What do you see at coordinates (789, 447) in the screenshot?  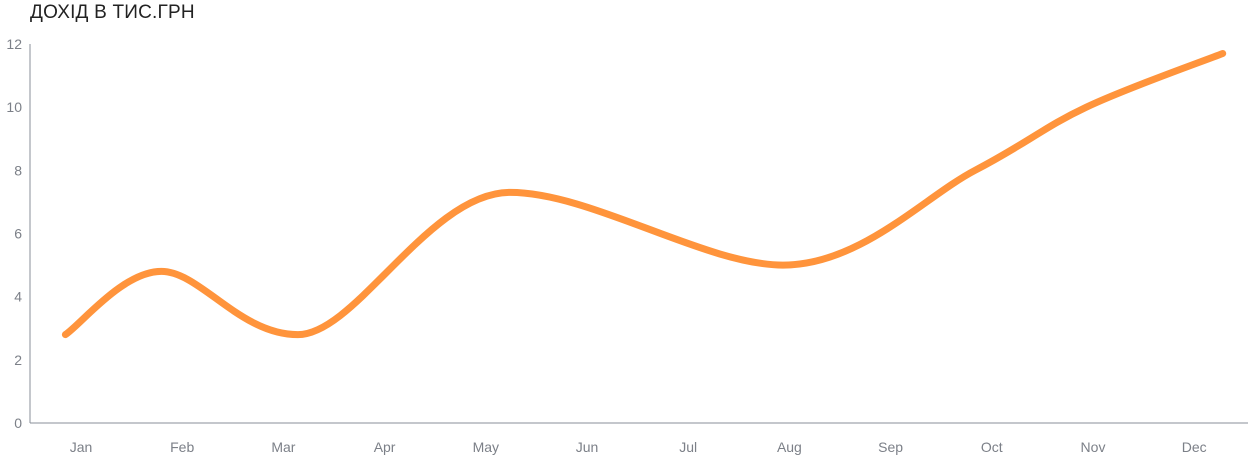 I see `x-tick-label: Aug` at bounding box center [789, 447].